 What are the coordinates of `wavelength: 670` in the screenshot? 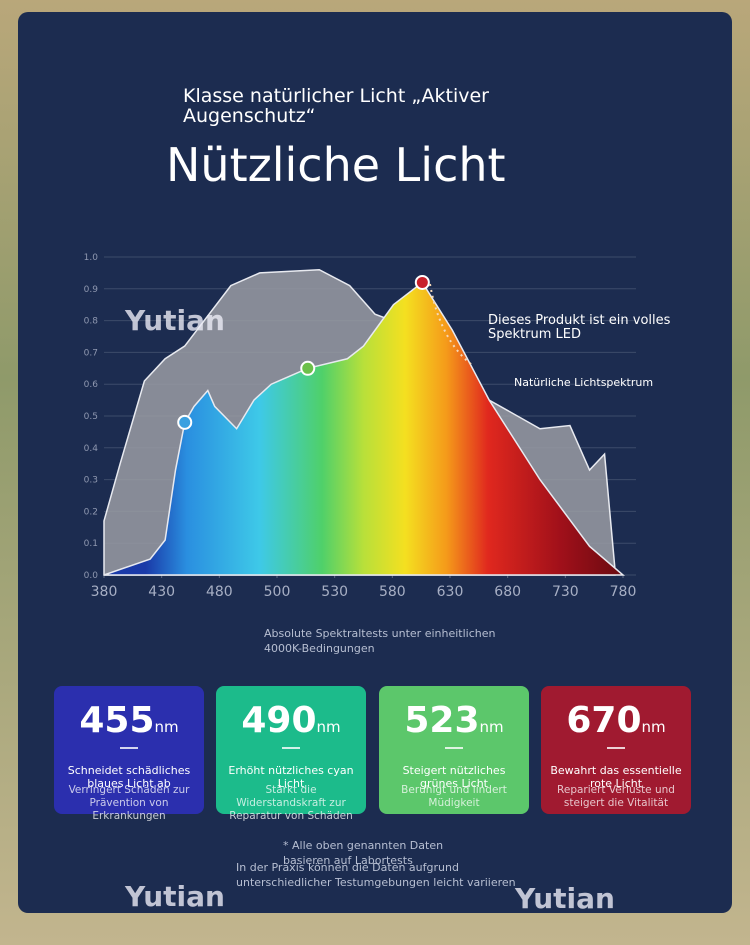 It's located at (604, 720).